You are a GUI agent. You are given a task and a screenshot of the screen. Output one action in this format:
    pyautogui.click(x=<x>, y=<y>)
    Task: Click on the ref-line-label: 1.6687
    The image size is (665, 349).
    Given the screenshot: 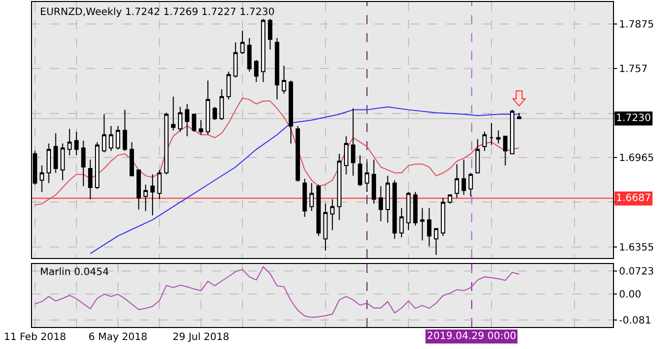 What is the action you would take?
    pyautogui.click(x=633, y=198)
    